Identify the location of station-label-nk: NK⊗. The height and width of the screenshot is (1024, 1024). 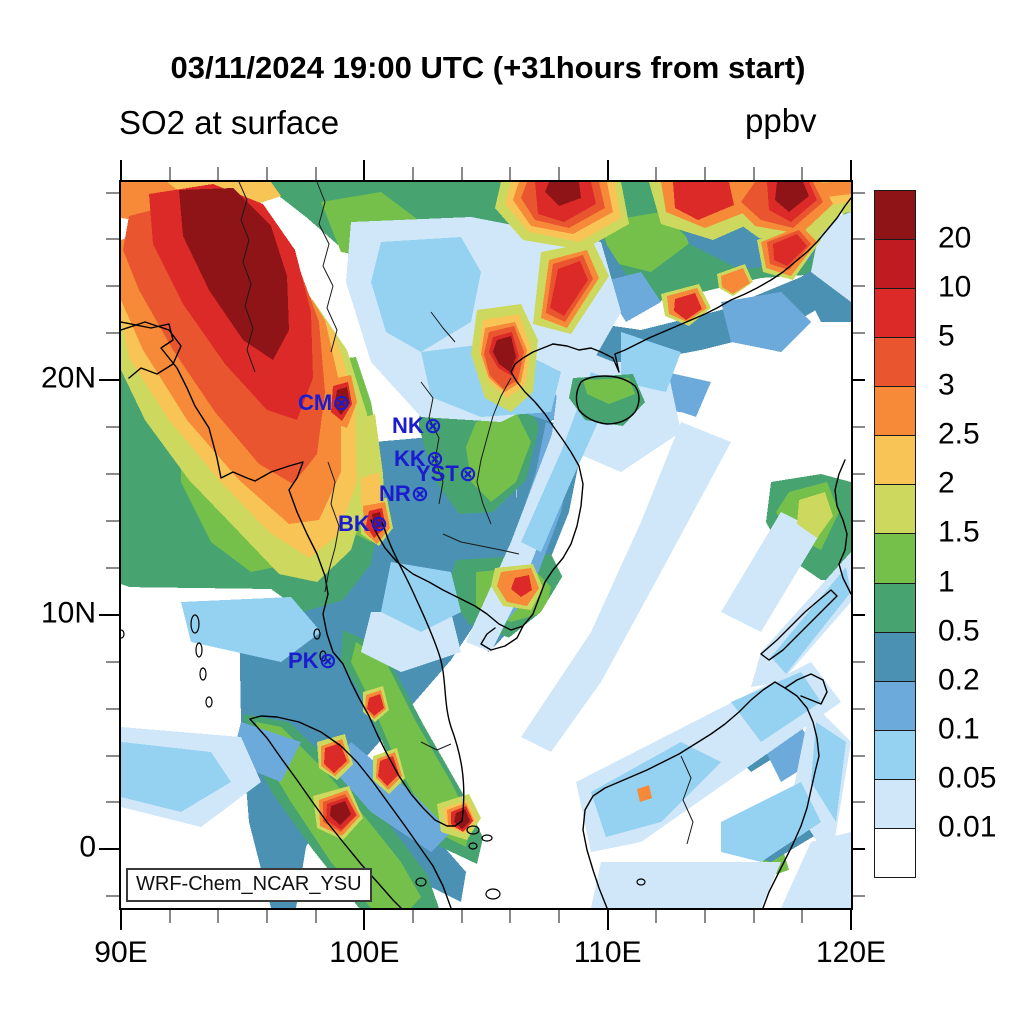
(417, 425).